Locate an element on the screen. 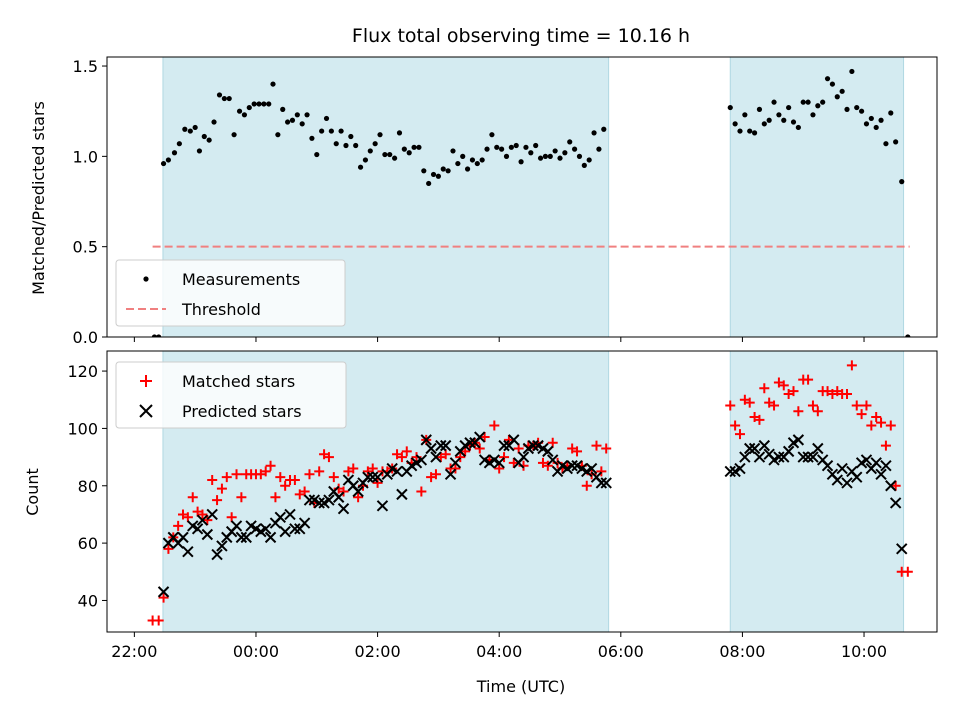  legend-box is located at coordinates (230, 293).